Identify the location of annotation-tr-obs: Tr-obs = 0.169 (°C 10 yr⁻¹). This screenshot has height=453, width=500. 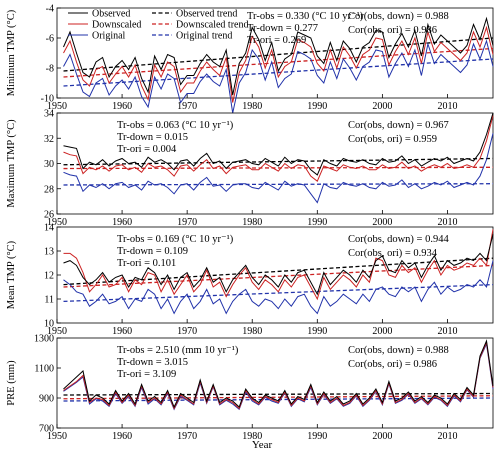
(175, 239).